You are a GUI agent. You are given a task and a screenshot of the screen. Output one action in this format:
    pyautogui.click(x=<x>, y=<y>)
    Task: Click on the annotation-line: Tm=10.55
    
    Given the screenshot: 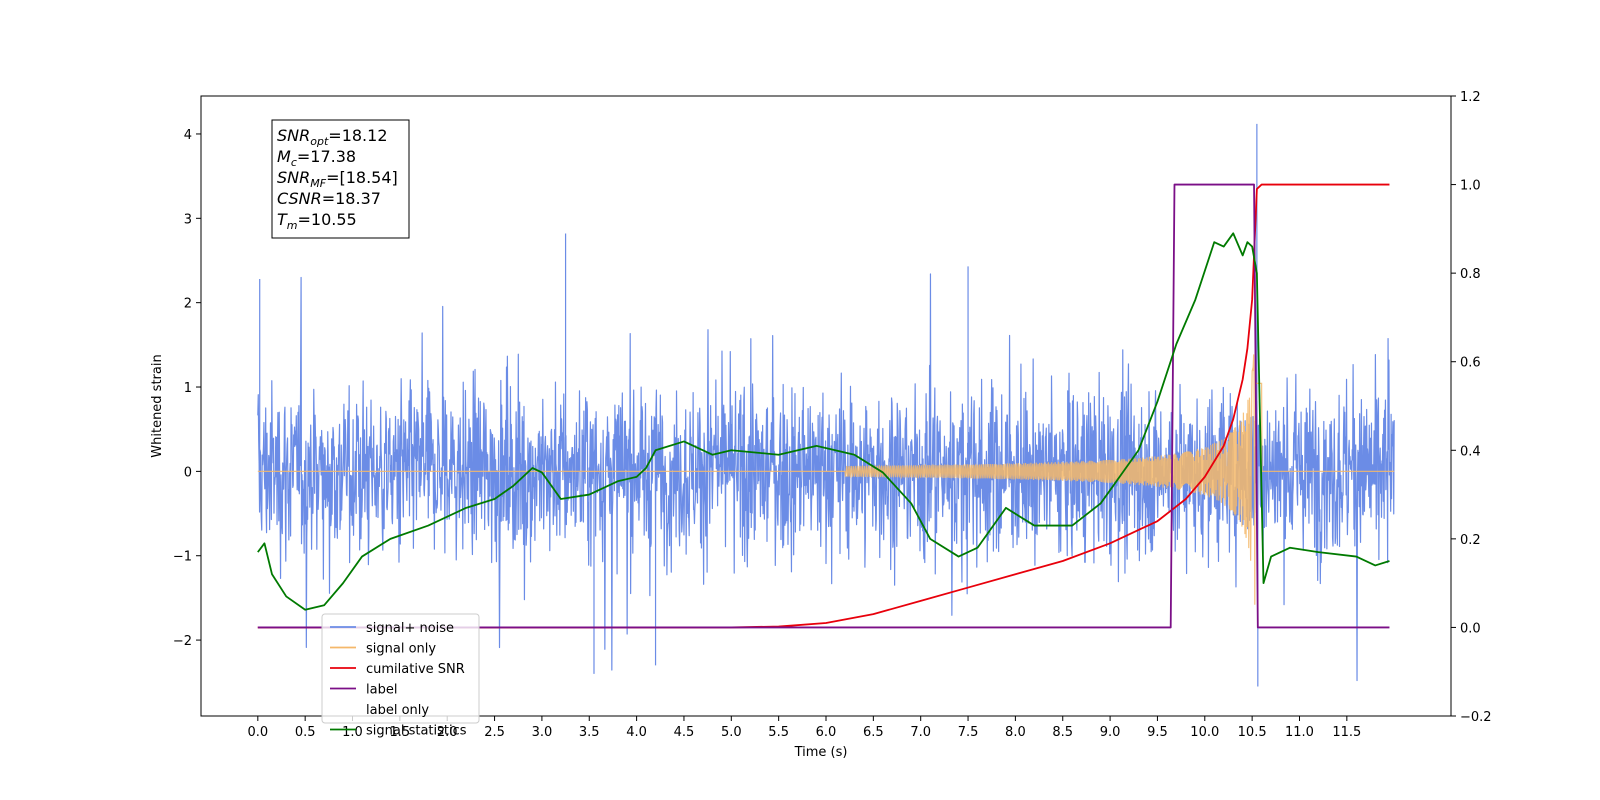 What is the action you would take?
    pyautogui.click(x=317, y=221)
    